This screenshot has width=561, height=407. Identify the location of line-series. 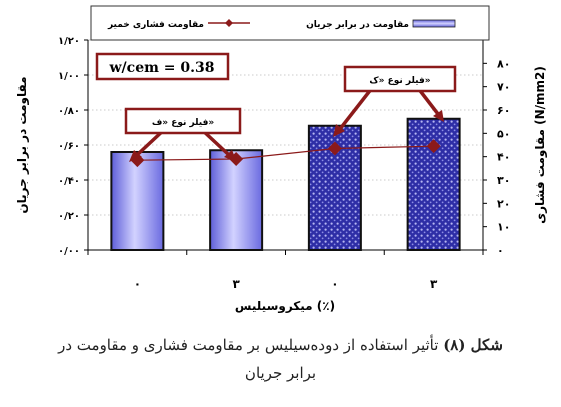
(285, 153).